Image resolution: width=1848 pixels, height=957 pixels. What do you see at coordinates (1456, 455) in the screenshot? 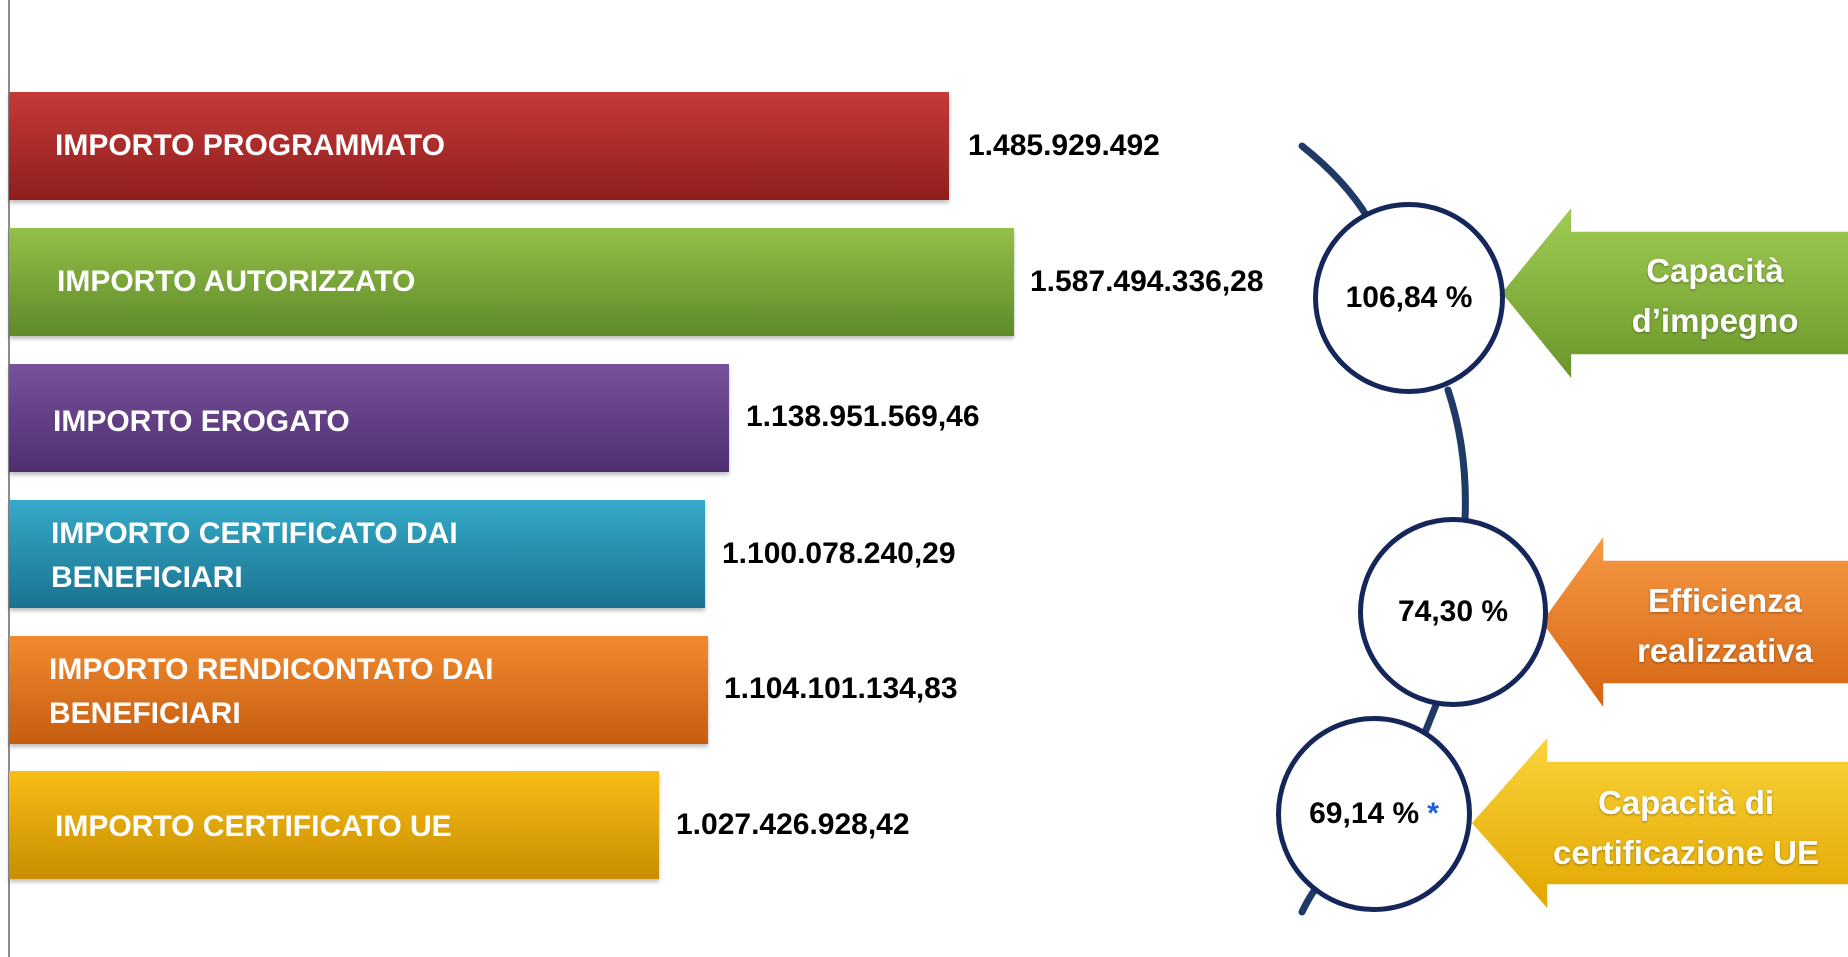
I see `connector-line-middle` at bounding box center [1456, 455].